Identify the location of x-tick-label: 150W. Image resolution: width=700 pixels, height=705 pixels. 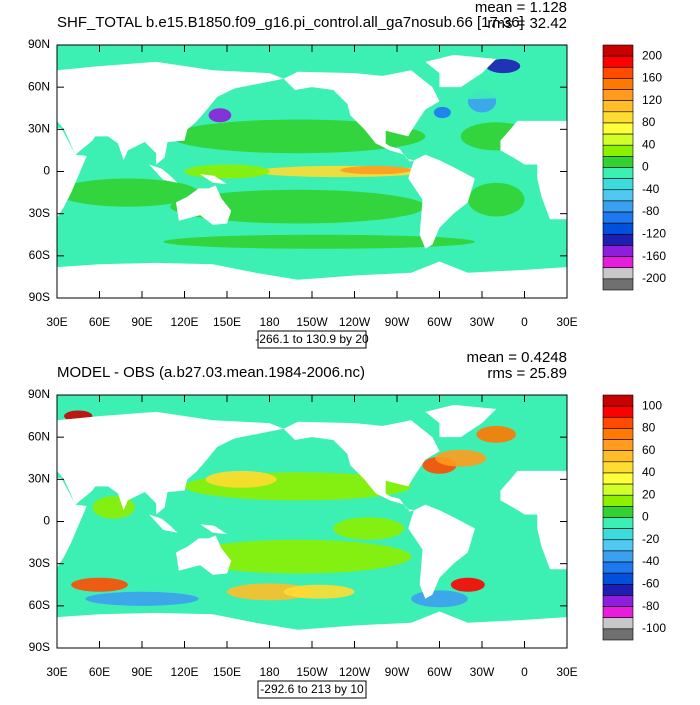
(312, 672).